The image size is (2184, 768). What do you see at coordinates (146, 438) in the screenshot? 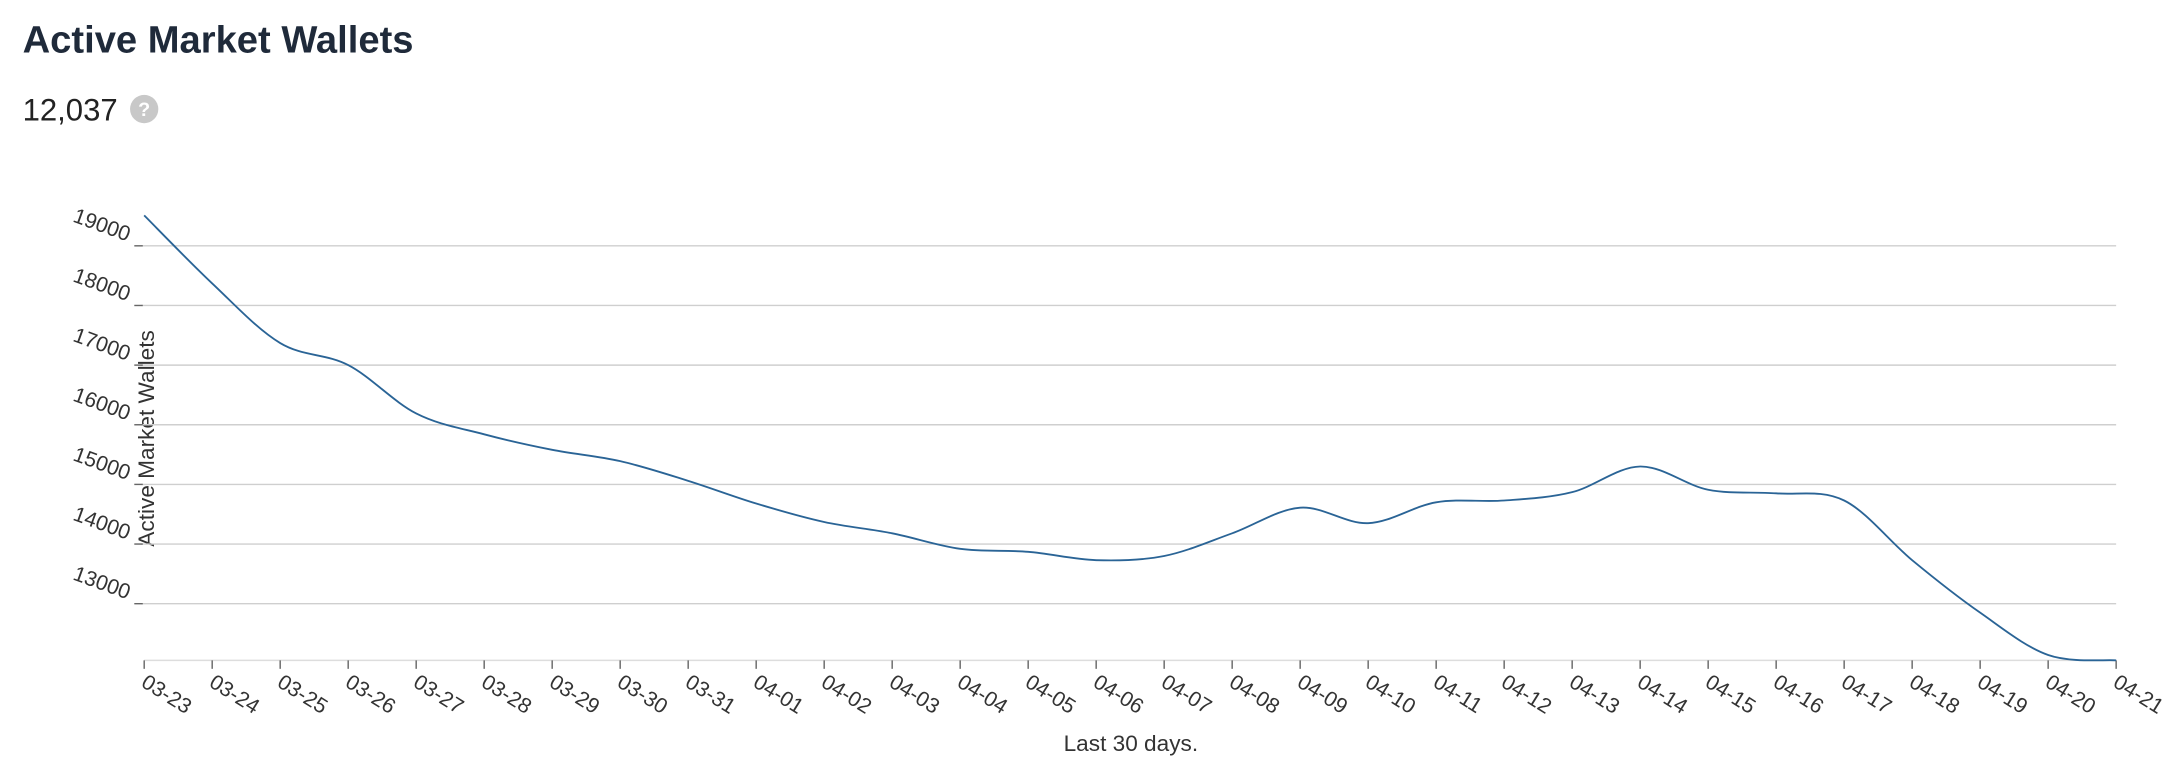
I see `y-axis-label: Active Market Wallets` at bounding box center [146, 438].